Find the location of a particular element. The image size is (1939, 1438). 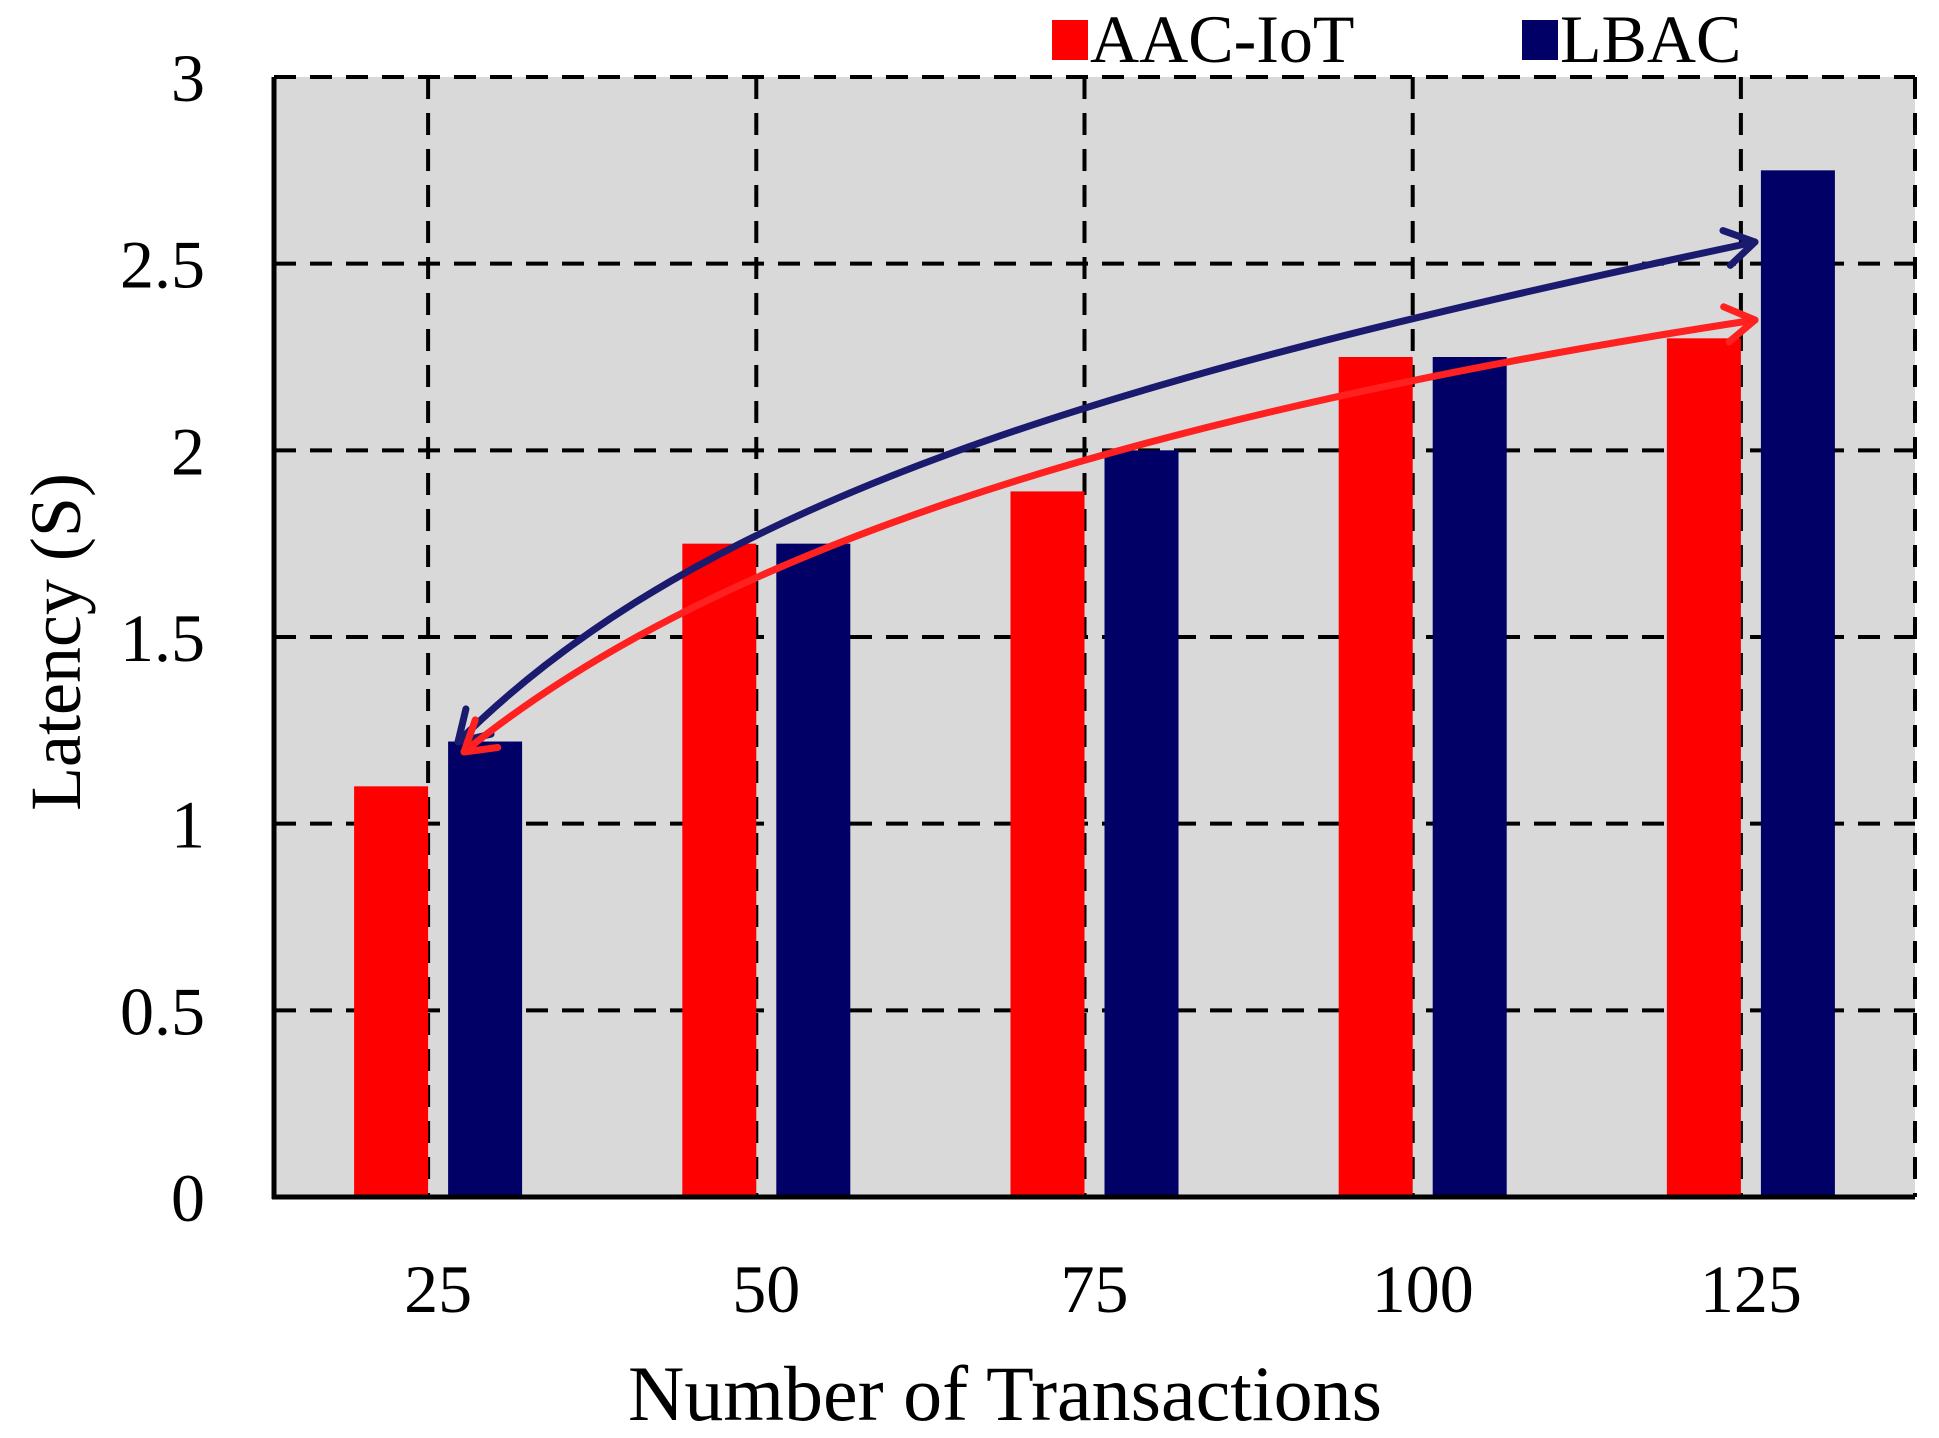

x-tick-label: 100 is located at coordinates (1423, 1289).